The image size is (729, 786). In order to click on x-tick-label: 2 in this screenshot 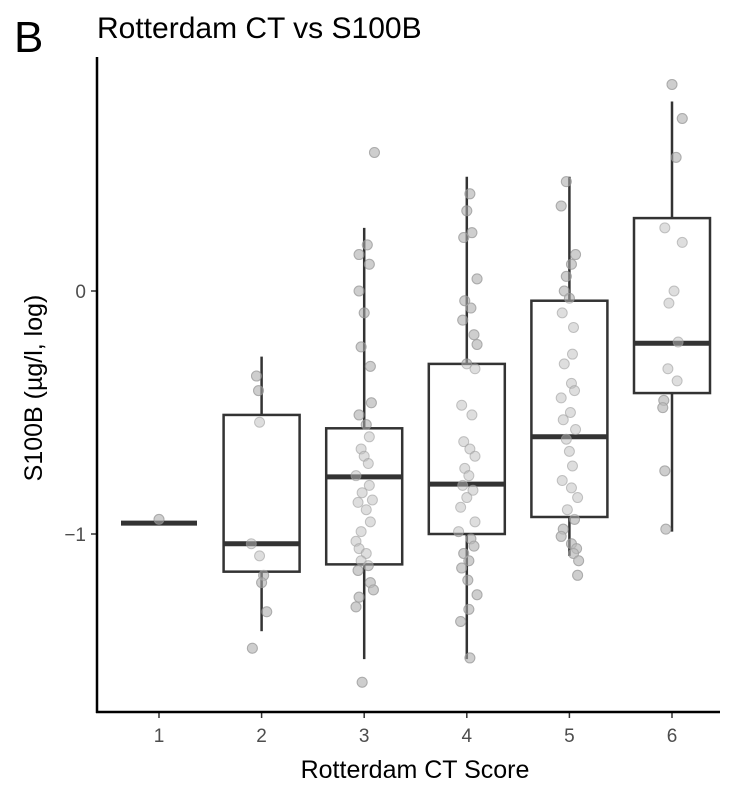, I will do `click(261, 736)`.